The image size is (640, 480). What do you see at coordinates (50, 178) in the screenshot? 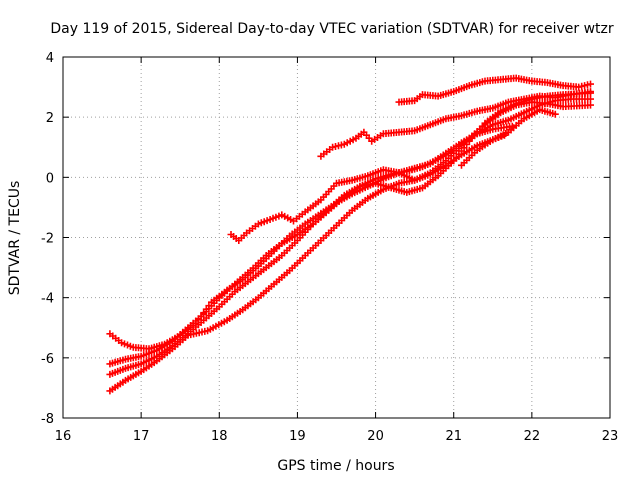
I see `y-tick-label: 0` at bounding box center [50, 178].